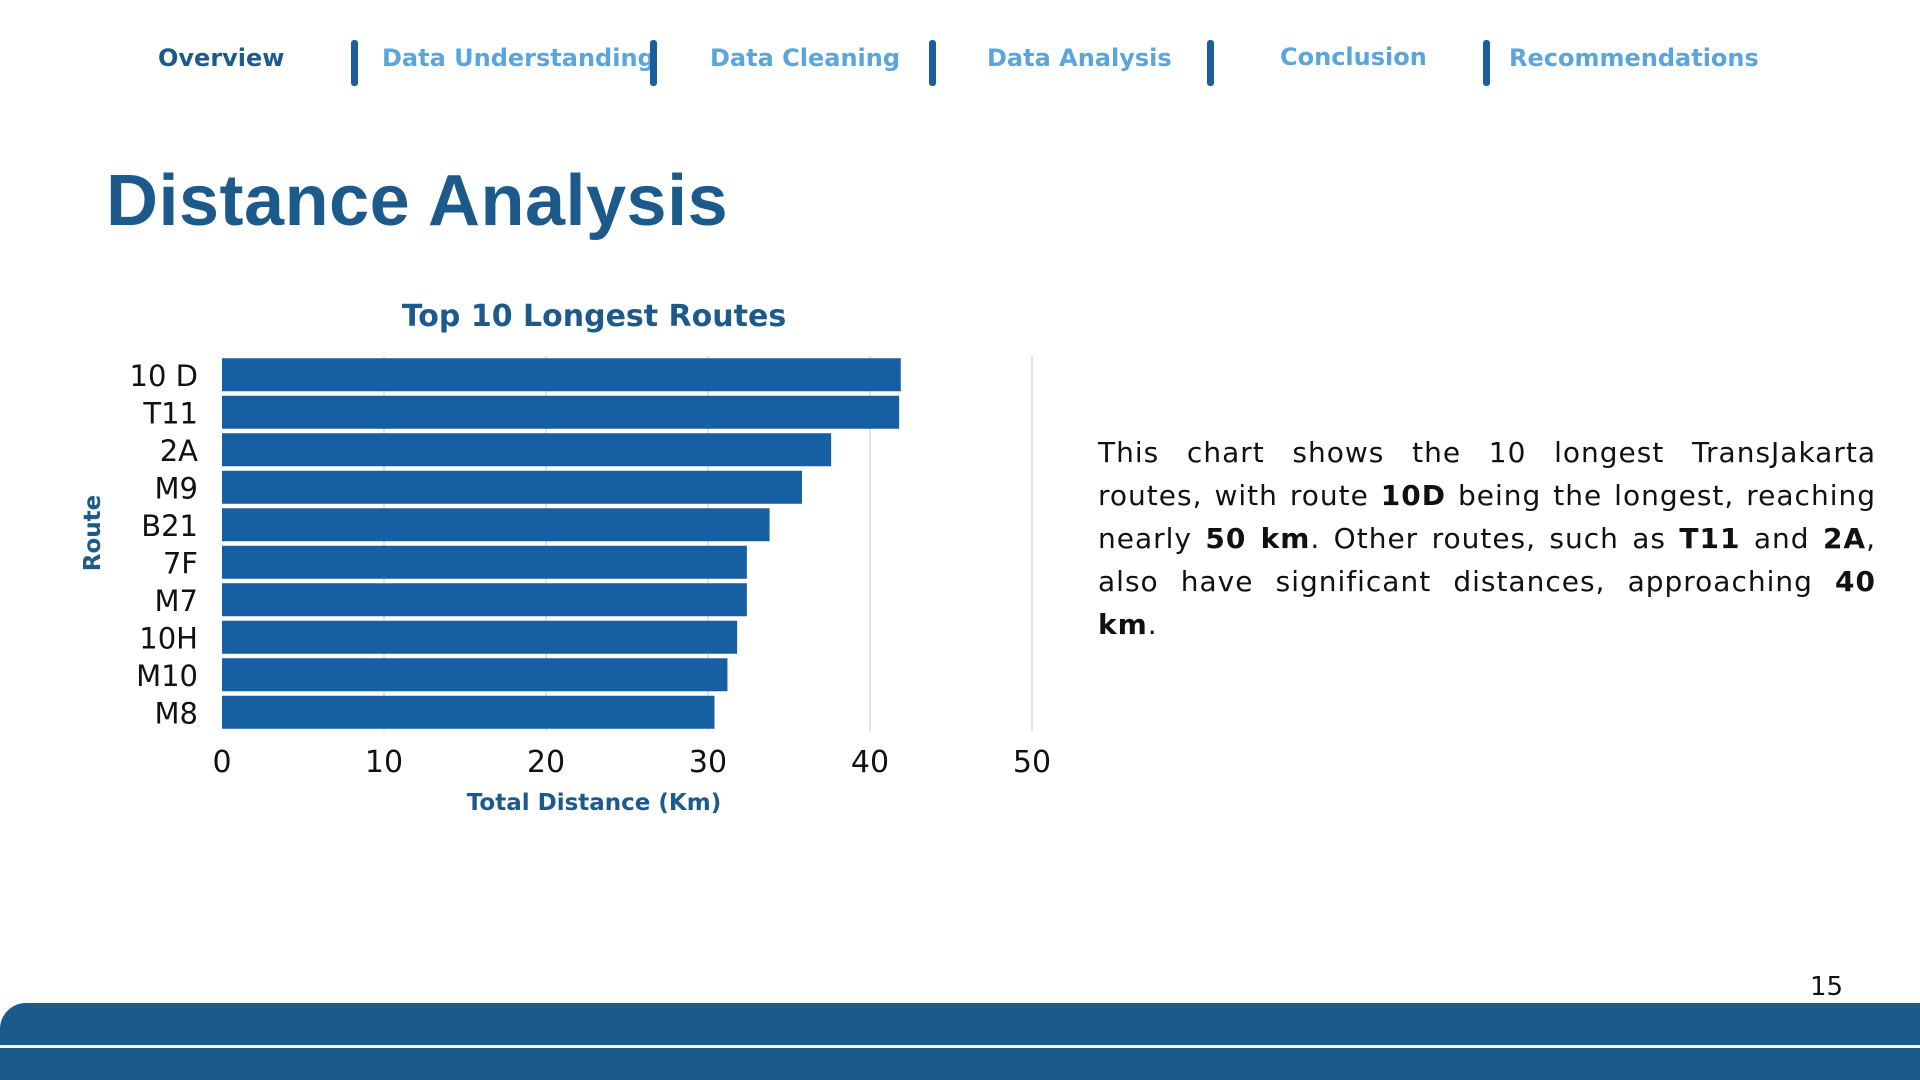 This screenshot has height=1080, width=1920. I want to click on x-tick-label: 10, so click(384, 762).